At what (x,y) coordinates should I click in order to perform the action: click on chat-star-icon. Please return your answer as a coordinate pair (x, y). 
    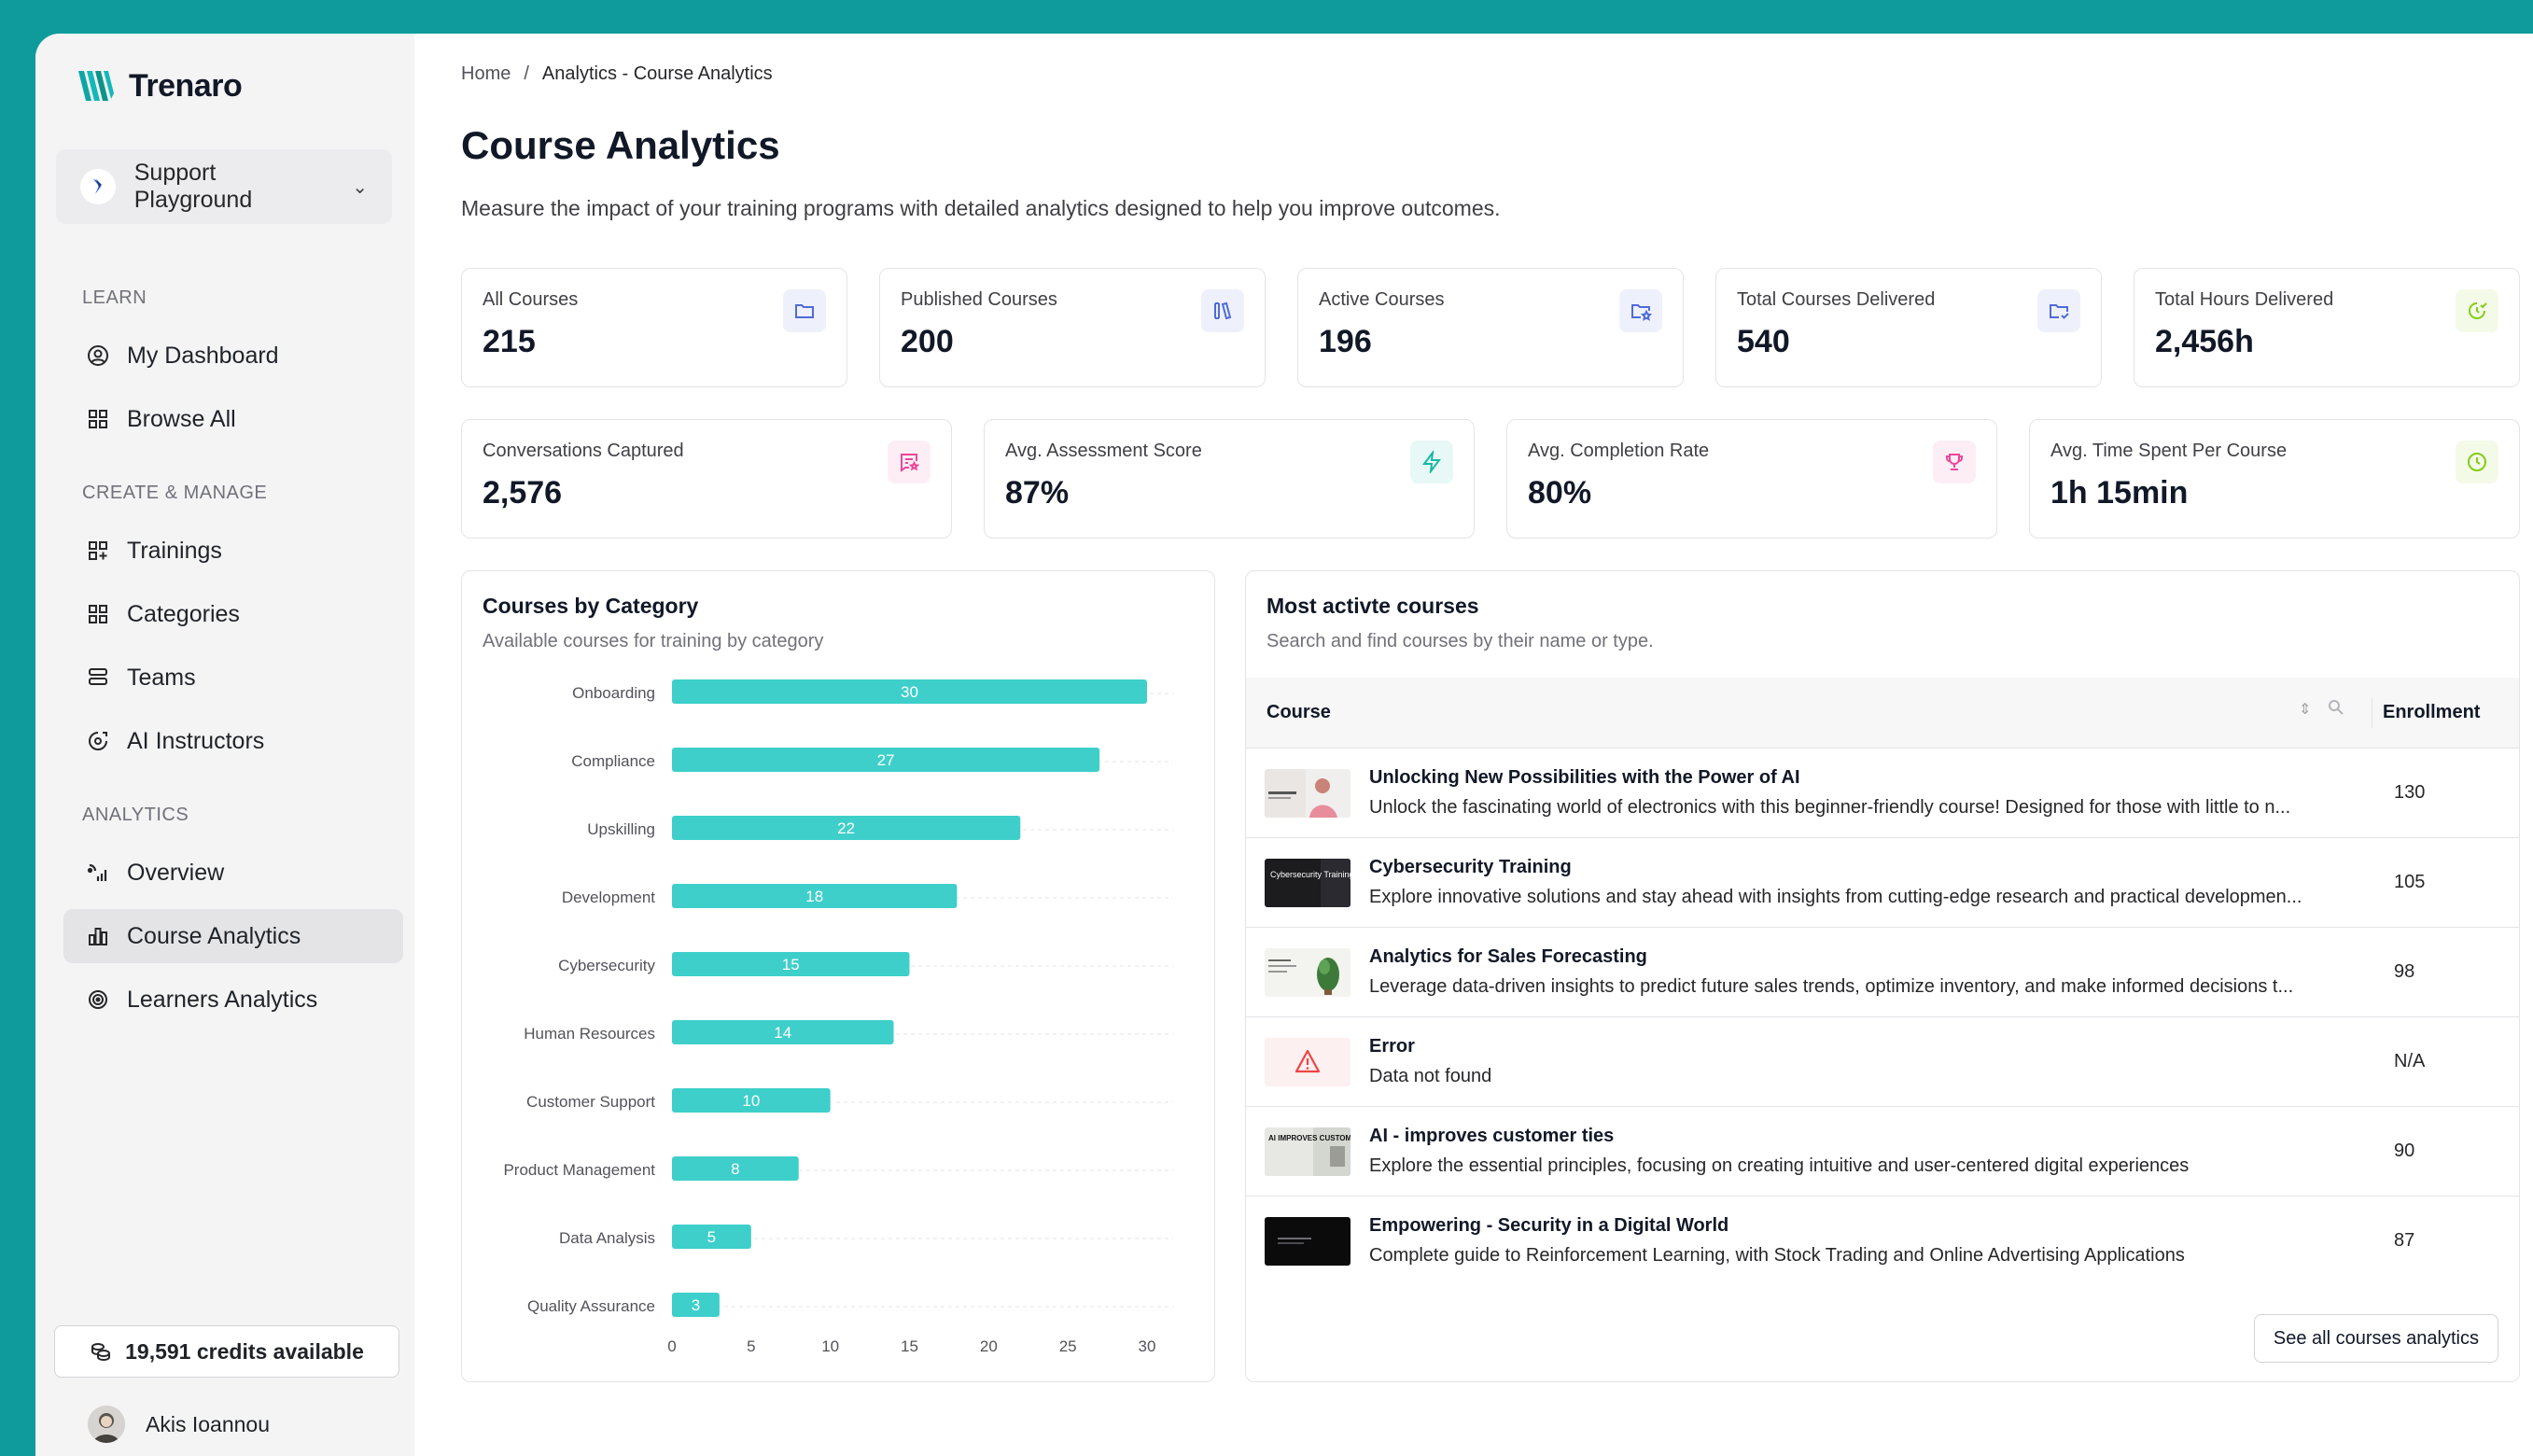
    Looking at the image, I should click on (910, 462).